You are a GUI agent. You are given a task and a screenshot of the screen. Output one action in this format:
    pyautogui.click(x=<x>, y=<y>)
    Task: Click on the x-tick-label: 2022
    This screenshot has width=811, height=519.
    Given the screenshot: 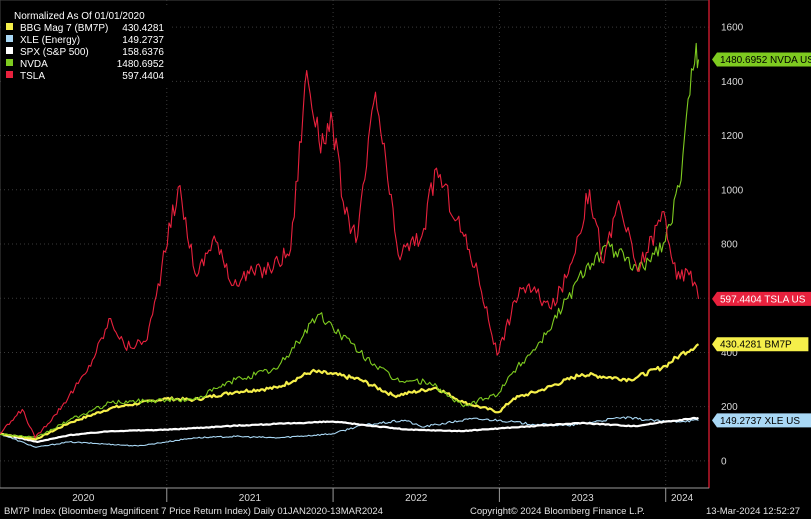 What is the action you would take?
    pyautogui.click(x=416, y=498)
    